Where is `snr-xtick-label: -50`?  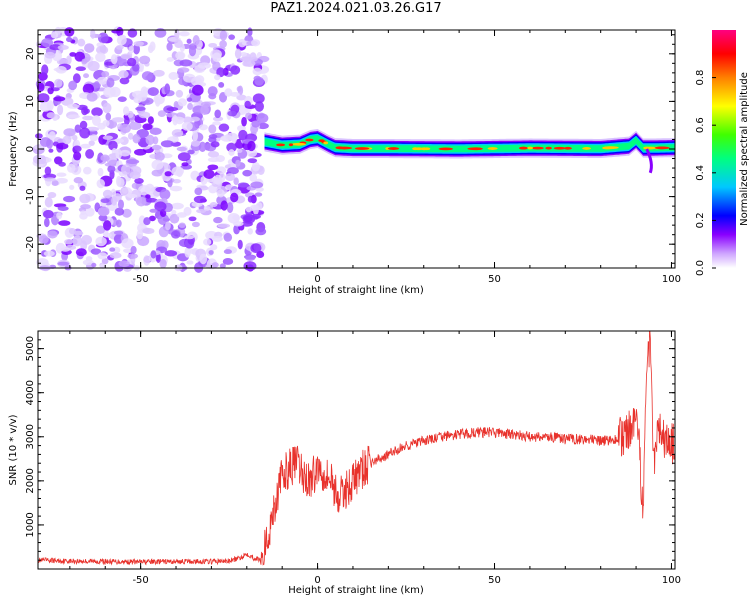 snr-xtick-label: -50 is located at coordinates (140, 580).